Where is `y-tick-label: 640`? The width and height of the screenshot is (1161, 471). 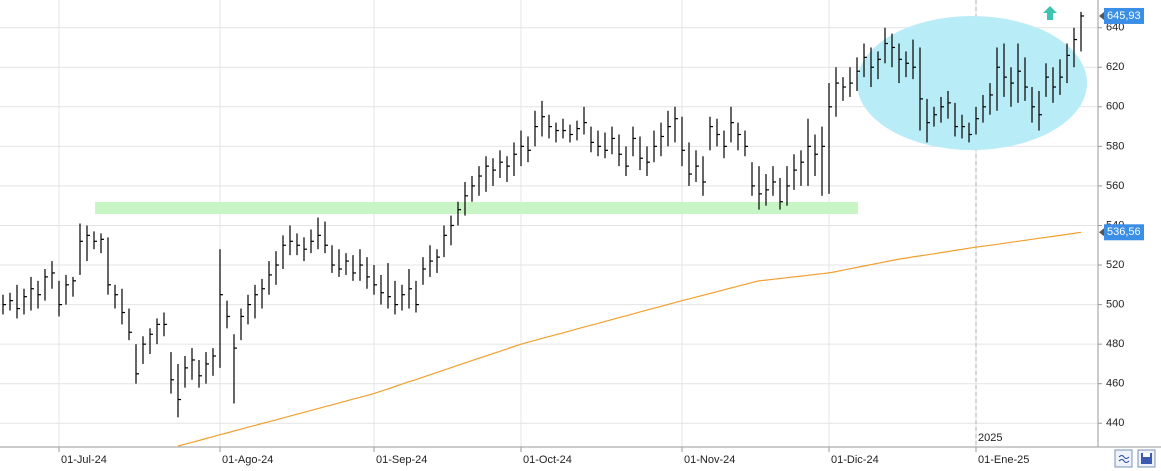
y-tick-label: 640 is located at coordinates (1115, 28).